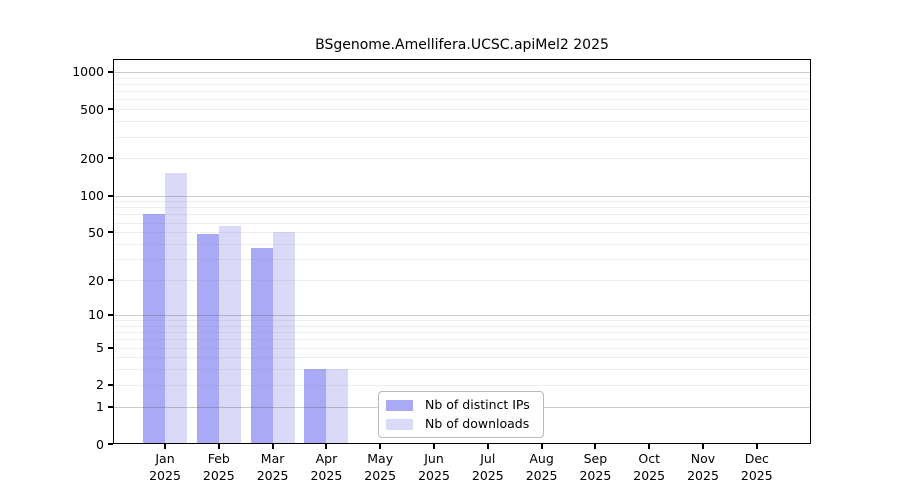  I want to click on y-tick-label: 200, so click(92, 158).